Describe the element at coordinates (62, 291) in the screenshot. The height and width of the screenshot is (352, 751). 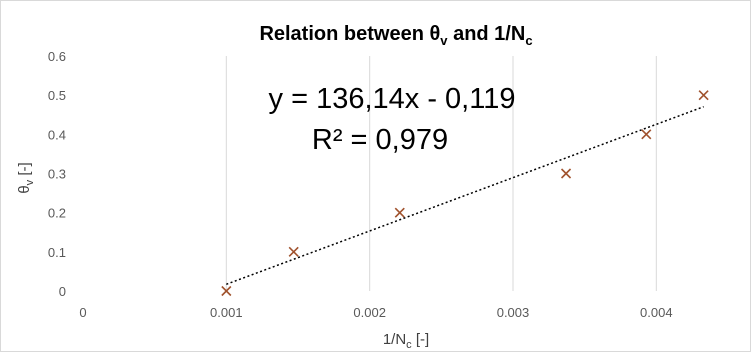
I see `y-tick-label: 0` at that location.